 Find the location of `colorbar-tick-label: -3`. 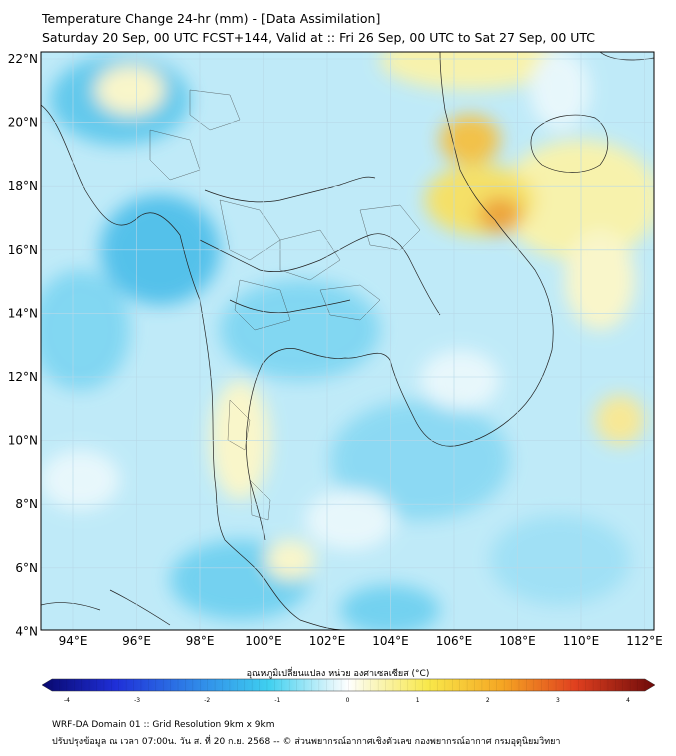

colorbar-tick-label: -3 is located at coordinates (137, 700).